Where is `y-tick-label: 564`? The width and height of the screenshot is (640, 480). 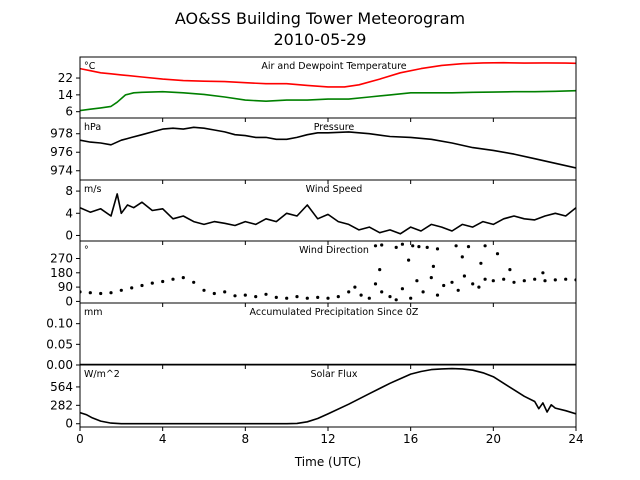 y-tick-label: 564 is located at coordinates (61, 387).